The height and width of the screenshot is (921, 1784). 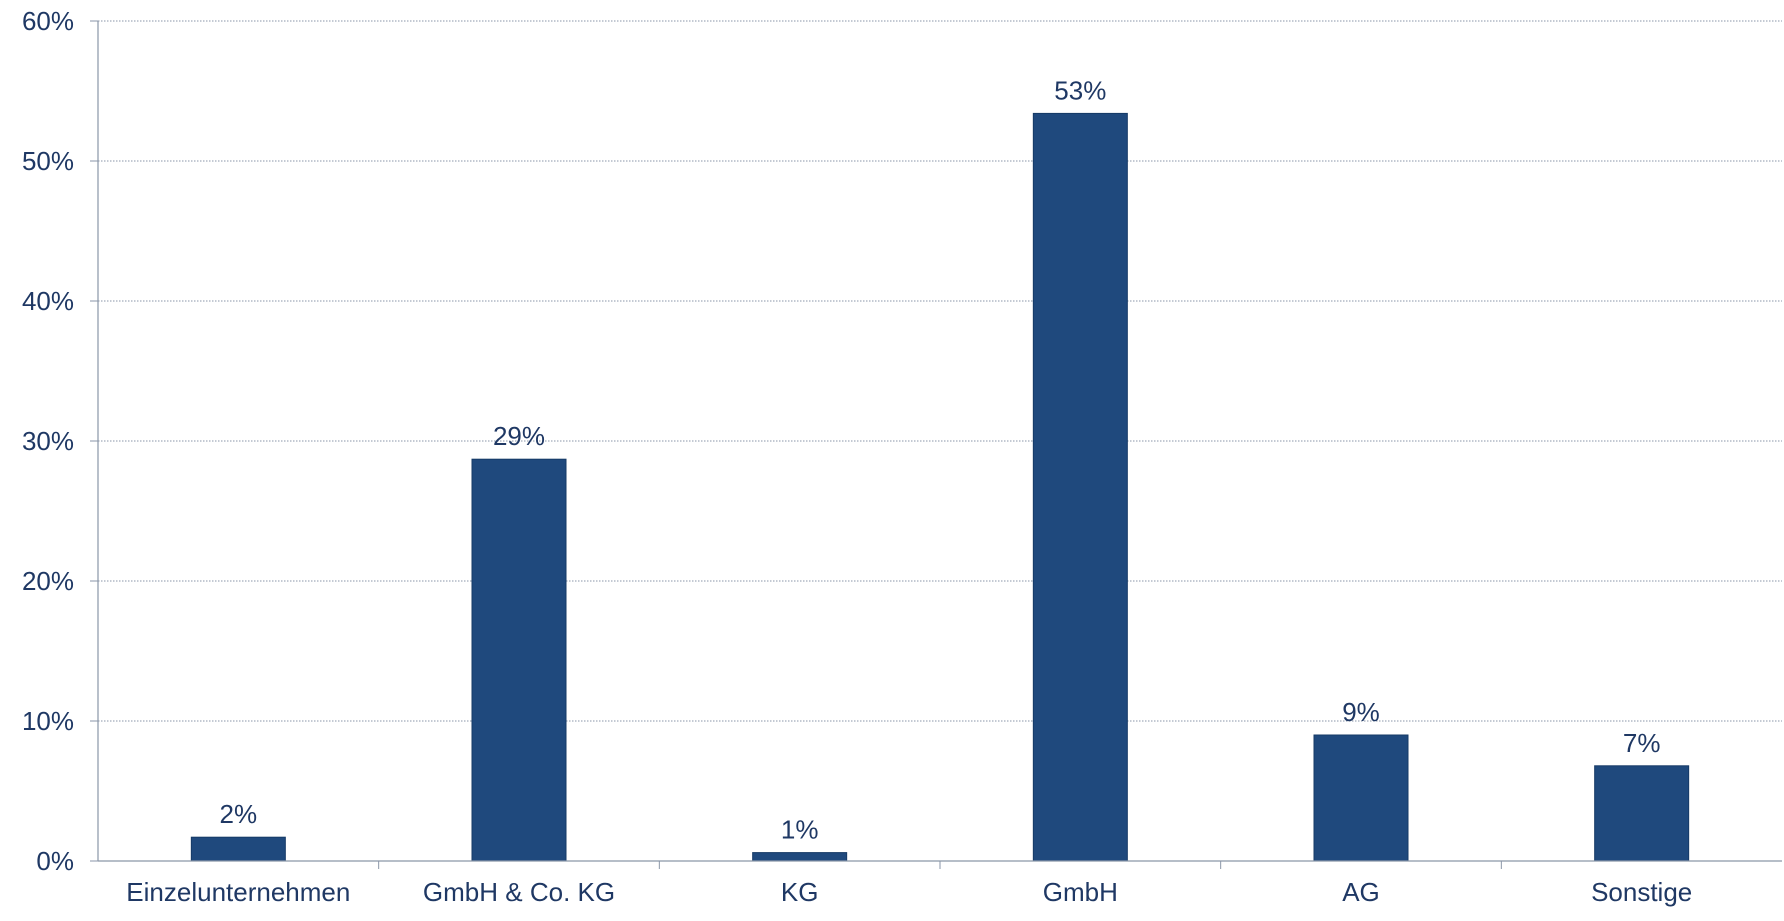 What do you see at coordinates (48, 441) in the screenshot?
I see `y-tick-label: 30%` at bounding box center [48, 441].